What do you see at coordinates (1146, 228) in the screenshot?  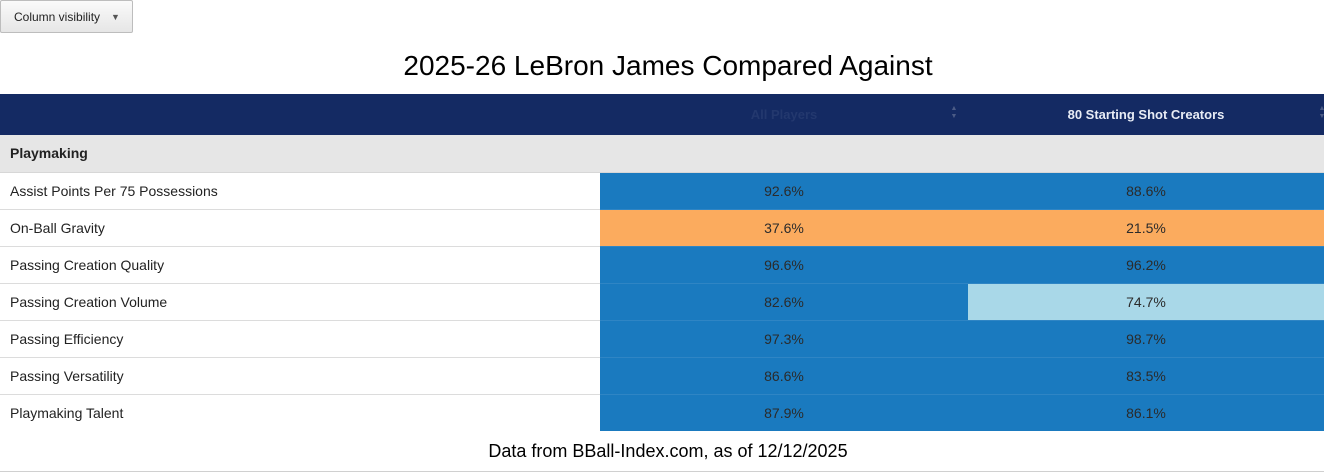 I see `percentile-shot-creators: 21.5%` at bounding box center [1146, 228].